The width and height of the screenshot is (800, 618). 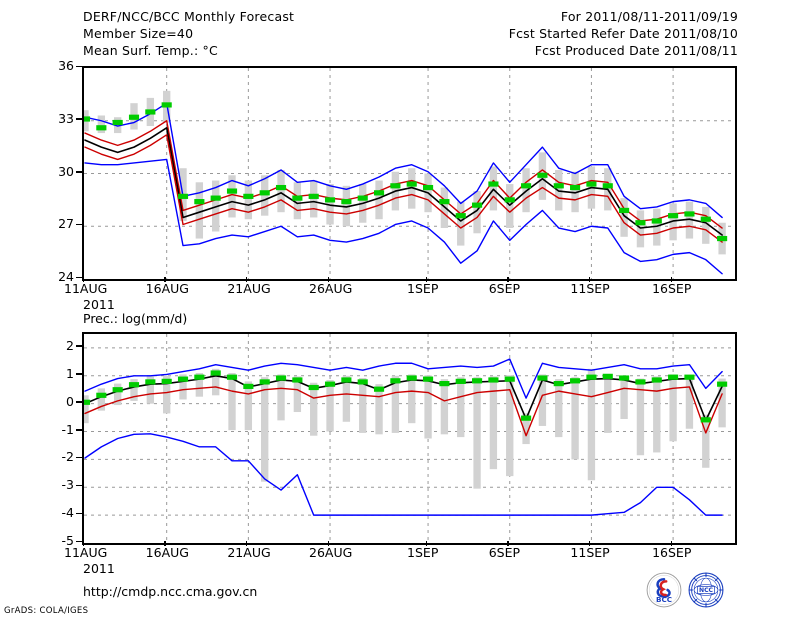 I want to click on y-axis-tick-label: -3, so click(x=67, y=485).